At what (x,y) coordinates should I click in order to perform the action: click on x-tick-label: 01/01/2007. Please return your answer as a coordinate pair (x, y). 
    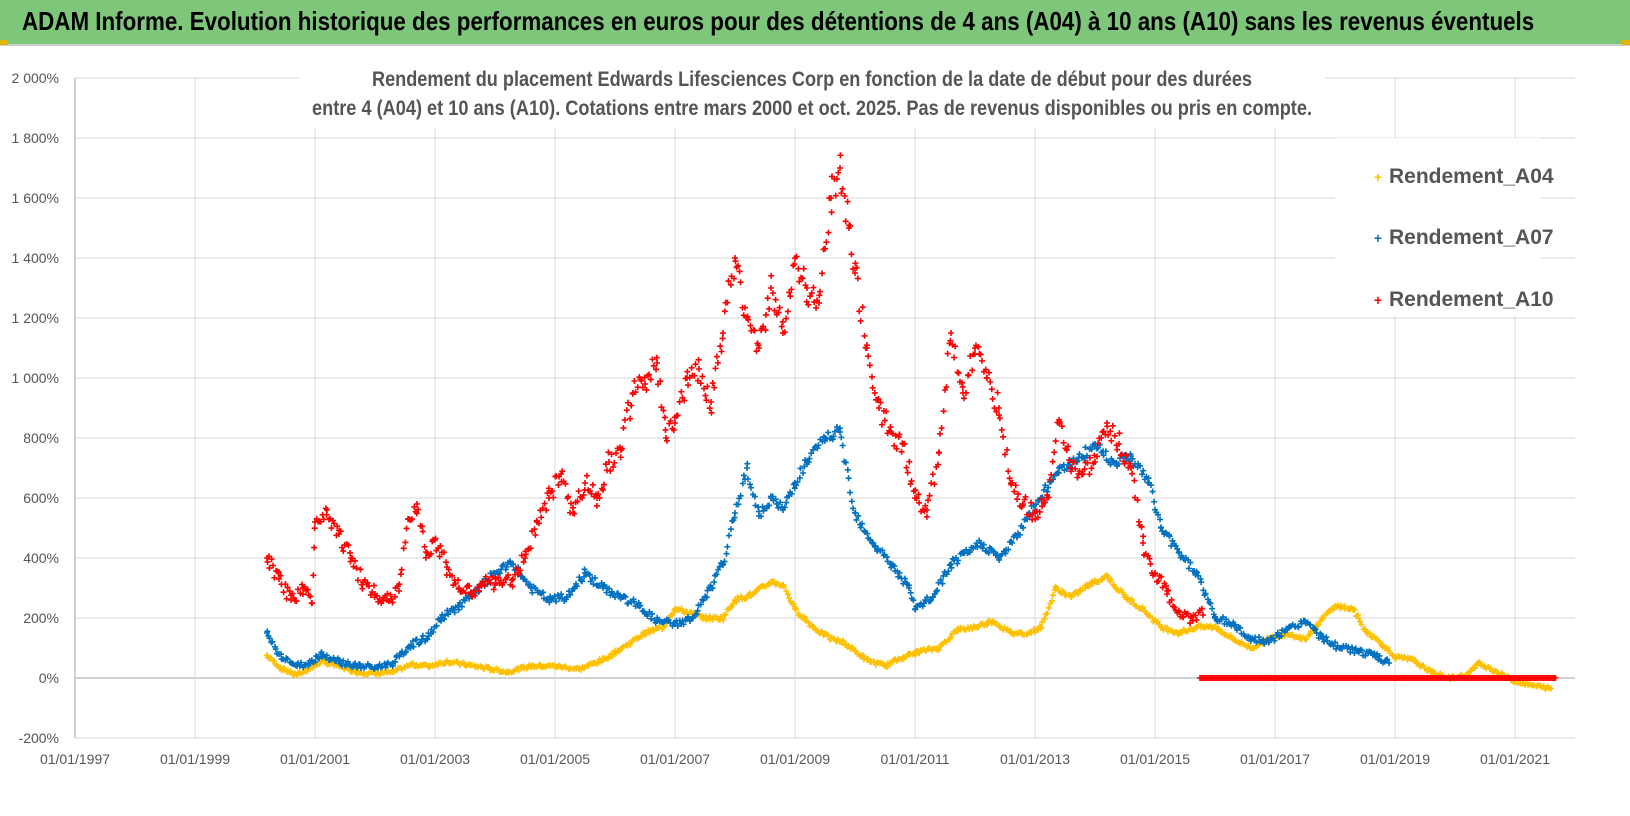
    Looking at the image, I should click on (675, 759).